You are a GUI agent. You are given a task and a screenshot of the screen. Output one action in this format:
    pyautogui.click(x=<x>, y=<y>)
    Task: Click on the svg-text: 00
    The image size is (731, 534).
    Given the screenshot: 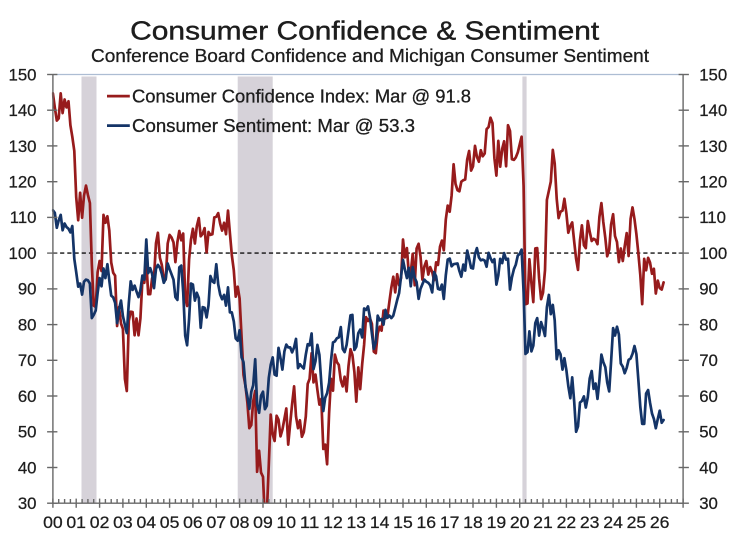 What is the action you would take?
    pyautogui.click(x=53, y=522)
    